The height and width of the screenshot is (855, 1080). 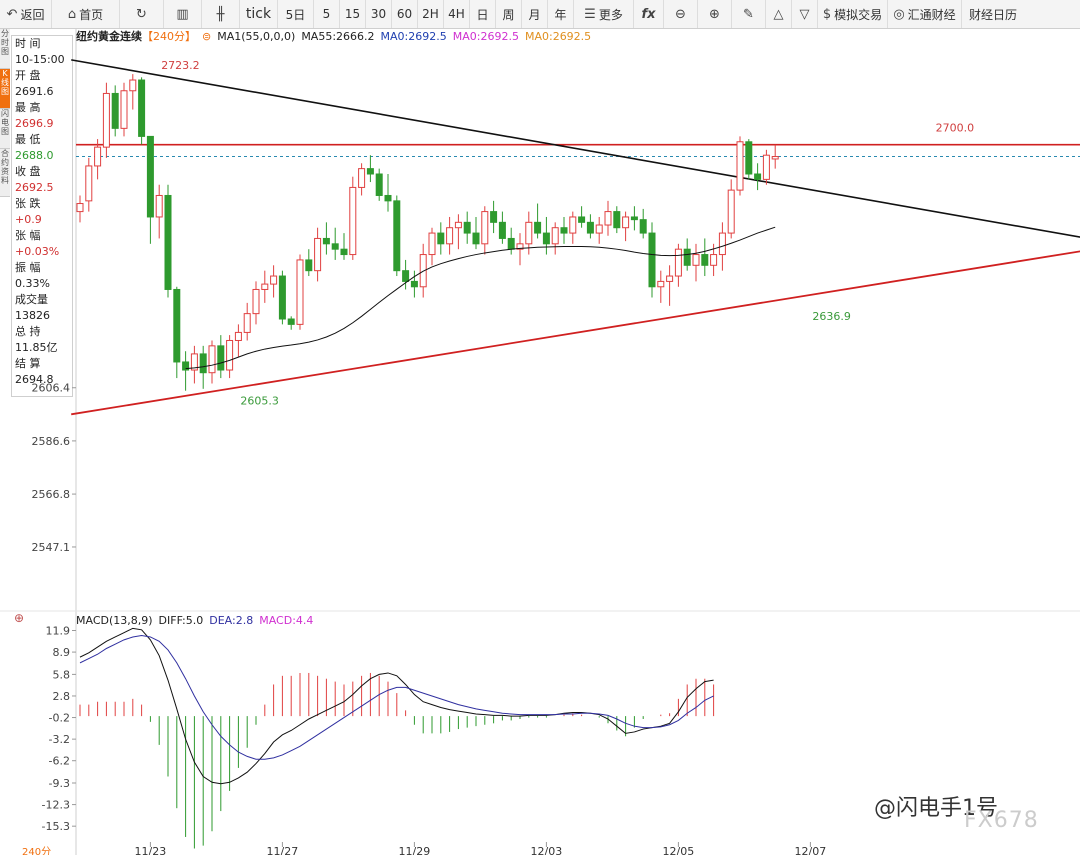 I want to click on home-icon: ⌂, so click(x=72, y=14).